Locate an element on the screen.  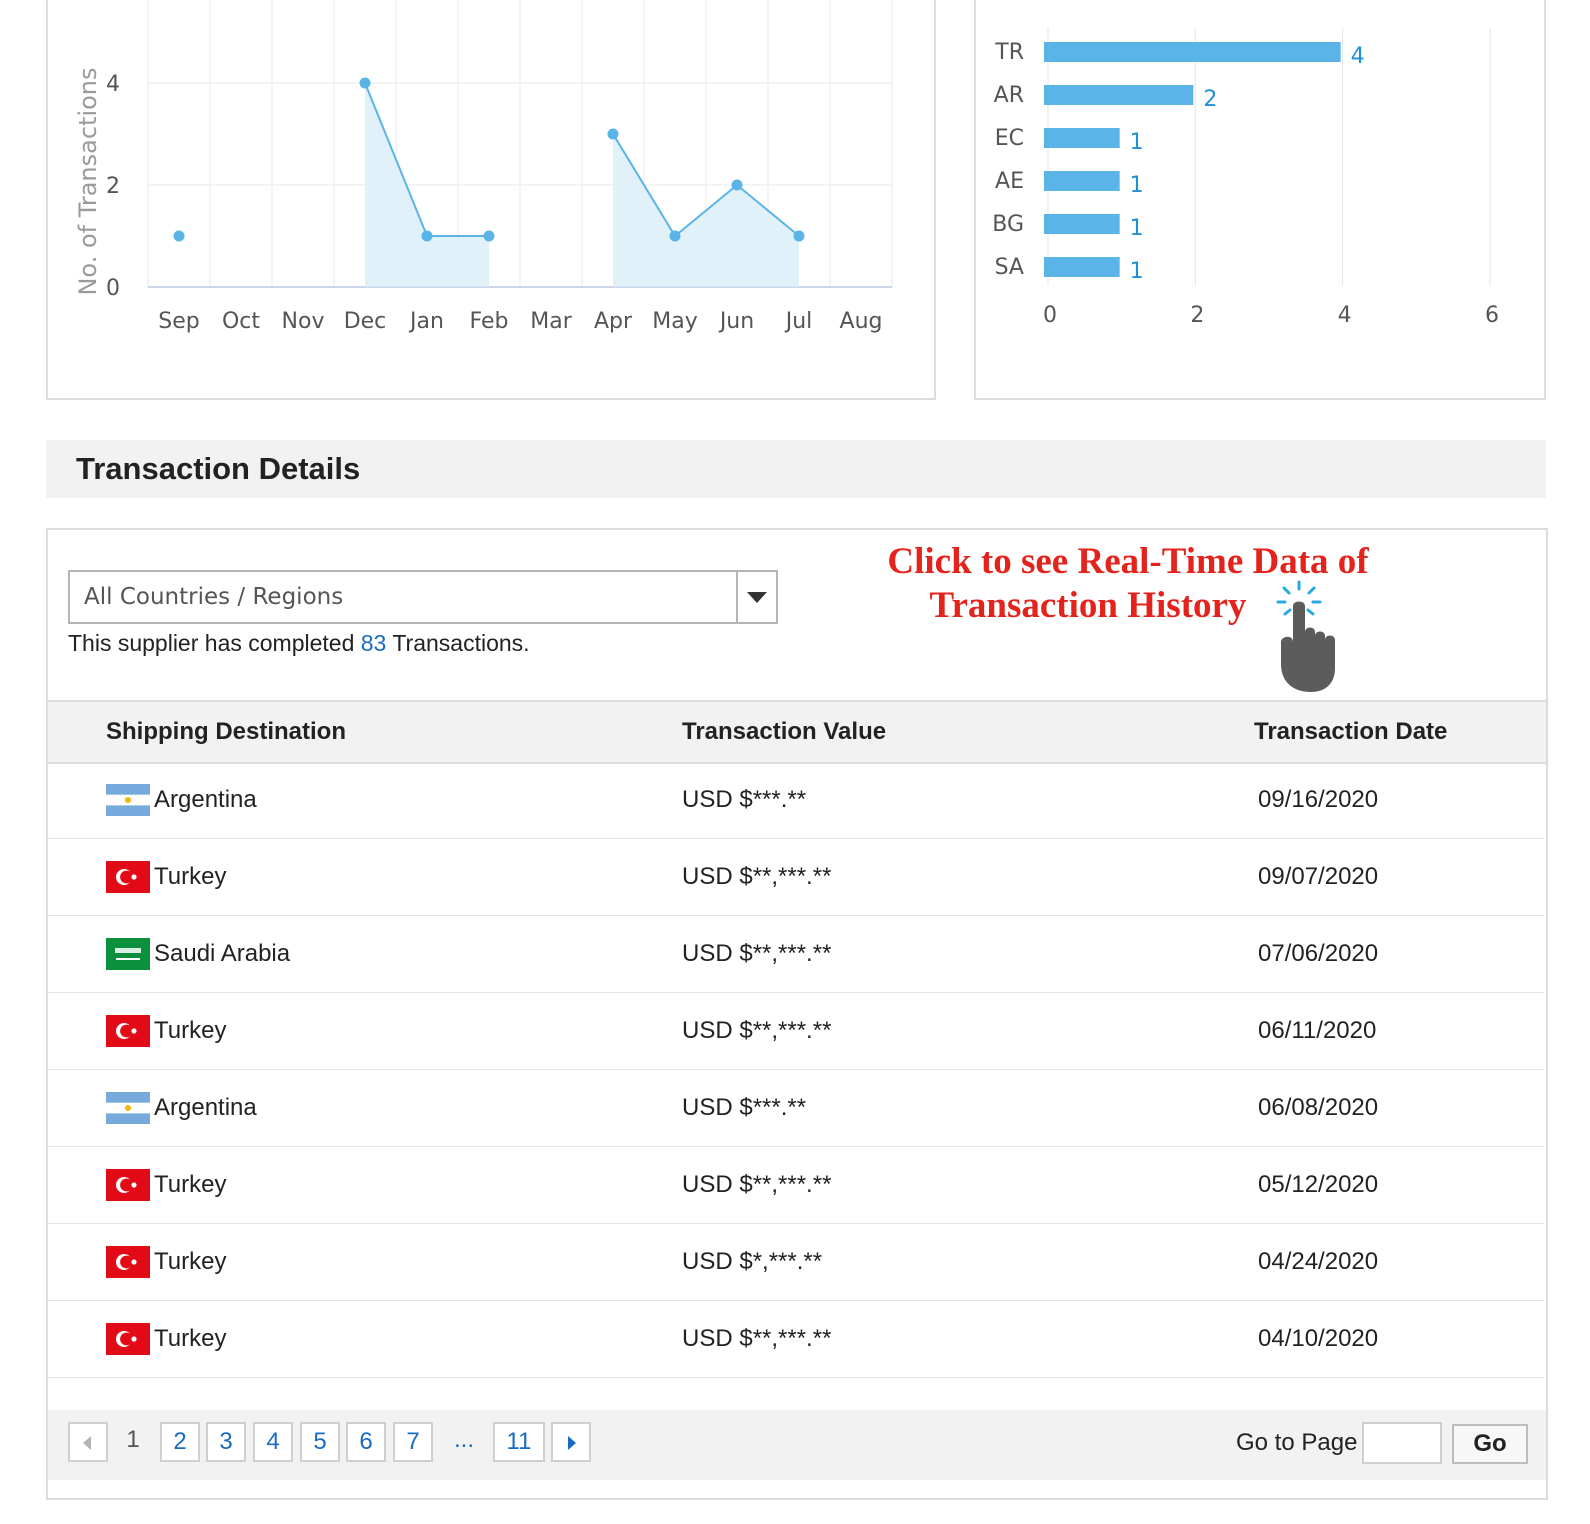
go-to-page-input is located at coordinates (1402, 1443).